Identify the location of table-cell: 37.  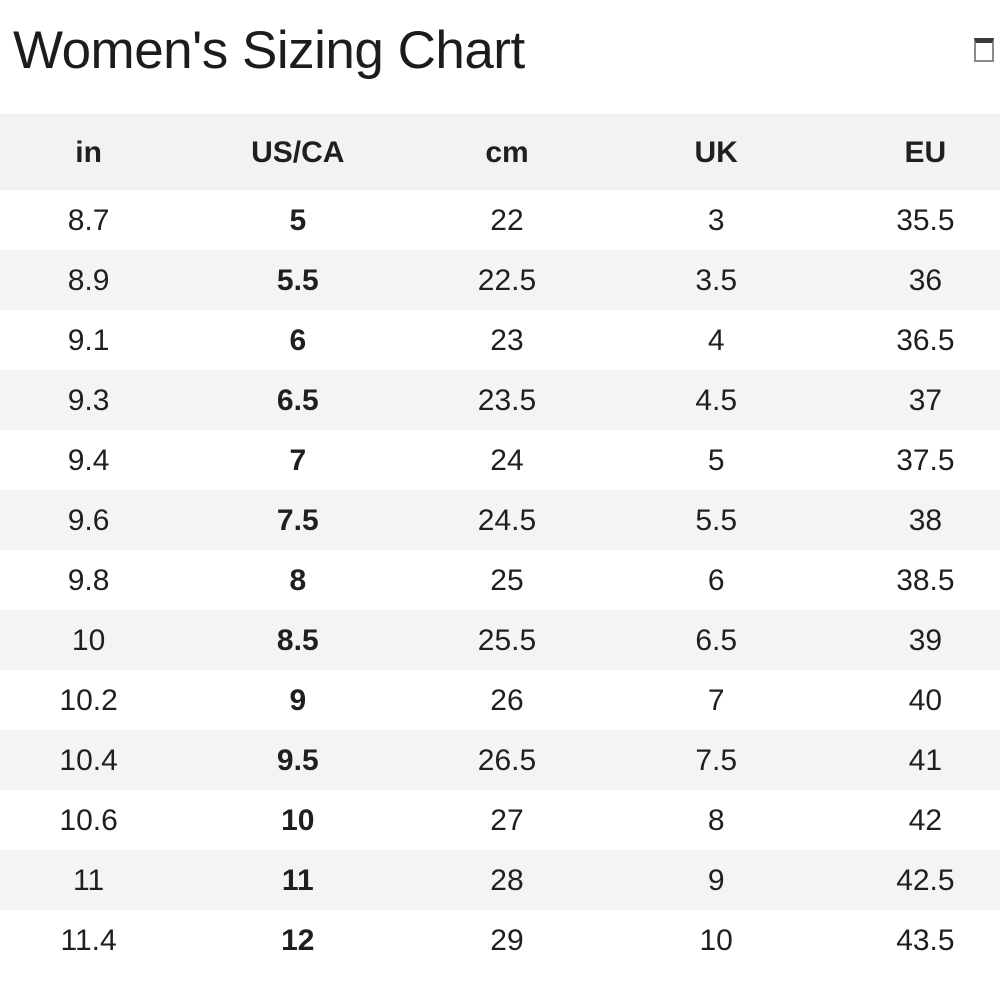
(925, 400).